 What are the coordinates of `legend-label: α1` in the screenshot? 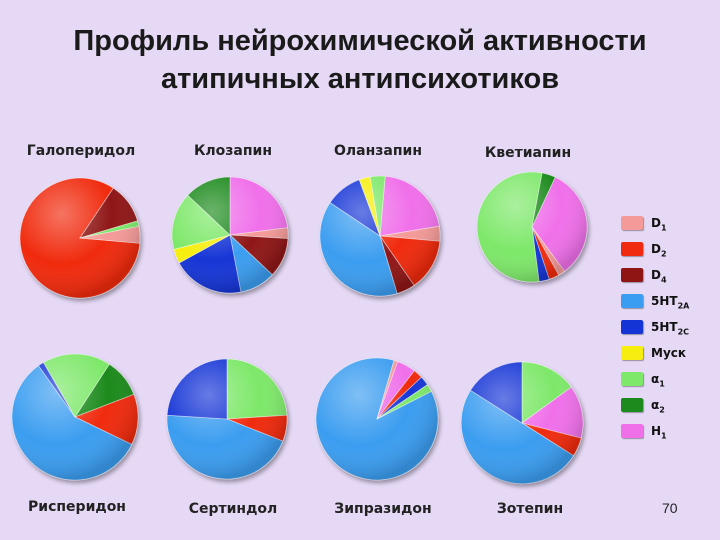 It's located at (658, 380).